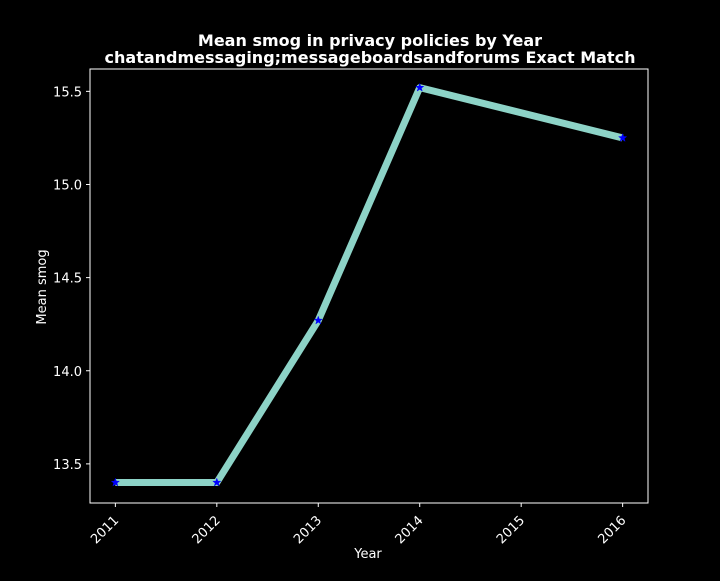  I want to click on y-tick-label: 13.5, so click(67, 465).